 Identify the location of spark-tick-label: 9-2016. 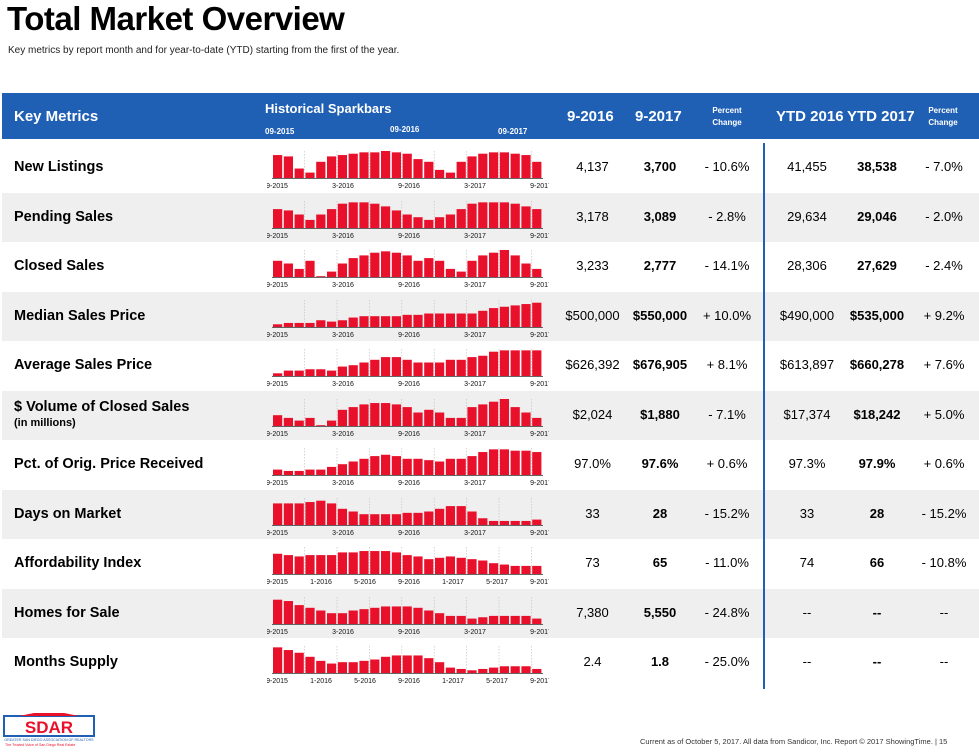
(409, 483).